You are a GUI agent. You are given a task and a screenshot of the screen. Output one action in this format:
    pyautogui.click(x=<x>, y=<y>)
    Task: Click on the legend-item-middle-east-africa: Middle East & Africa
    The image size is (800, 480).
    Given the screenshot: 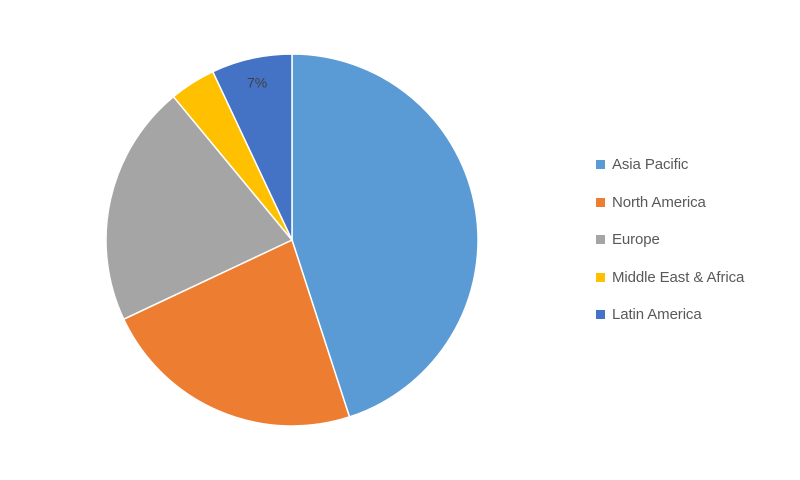 What is the action you would take?
    pyautogui.click(x=670, y=277)
    